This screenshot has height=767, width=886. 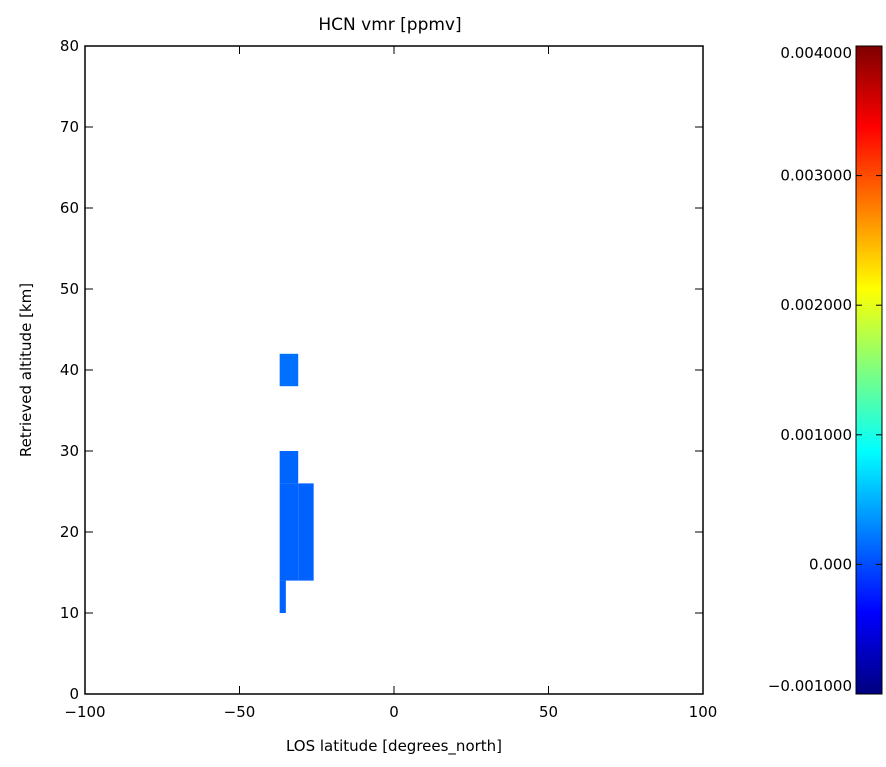 What do you see at coordinates (69, 370) in the screenshot?
I see `y-tick-label: 40` at bounding box center [69, 370].